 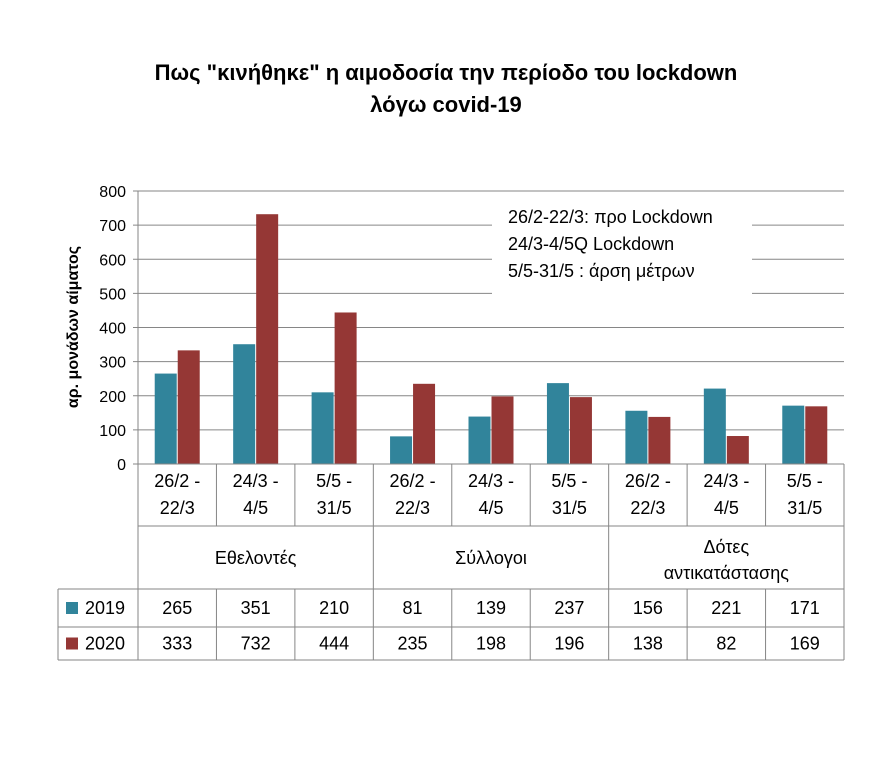 What do you see at coordinates (648, 608) in the screenshot?
I see `table-cell: 156` at bounding box center [648, 608].